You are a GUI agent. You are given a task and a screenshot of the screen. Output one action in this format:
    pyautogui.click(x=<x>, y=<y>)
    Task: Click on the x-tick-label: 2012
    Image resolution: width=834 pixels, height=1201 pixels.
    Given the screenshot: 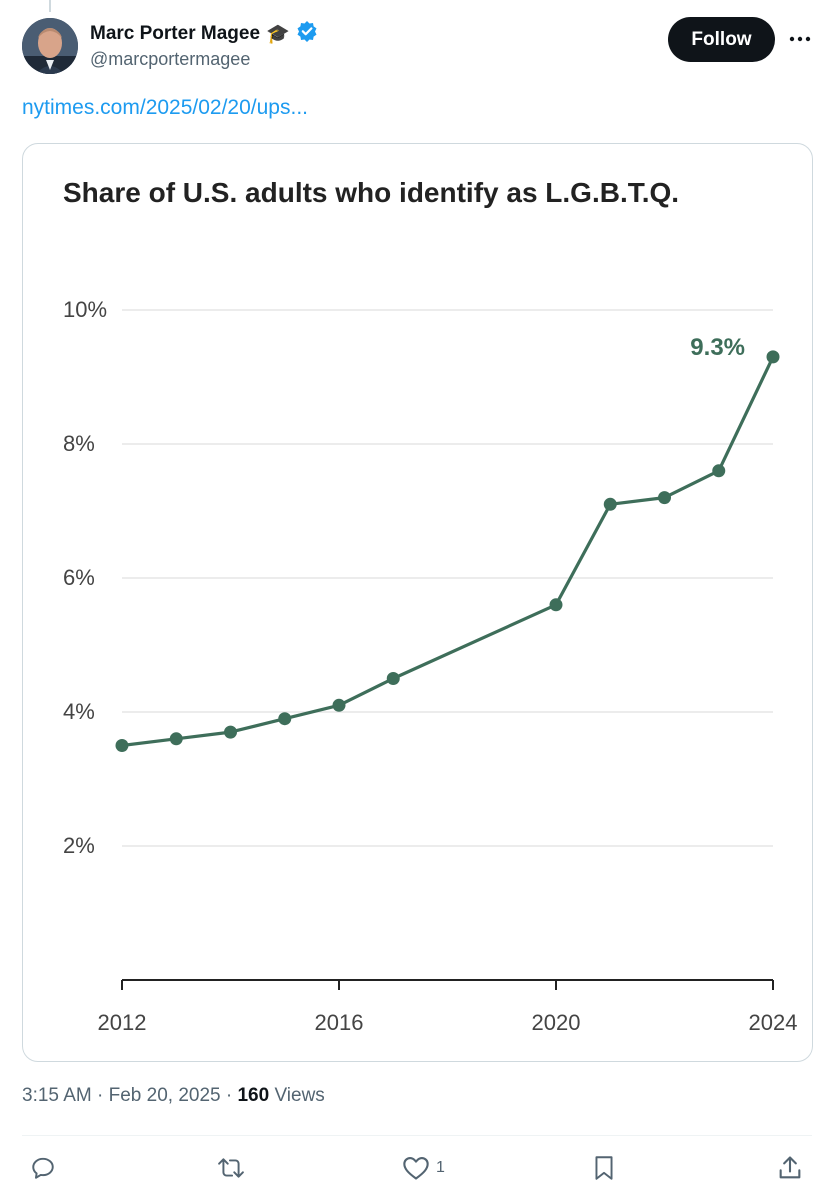 What is the action you would take?
    pyautogui.click(x=122, y=1022)
    